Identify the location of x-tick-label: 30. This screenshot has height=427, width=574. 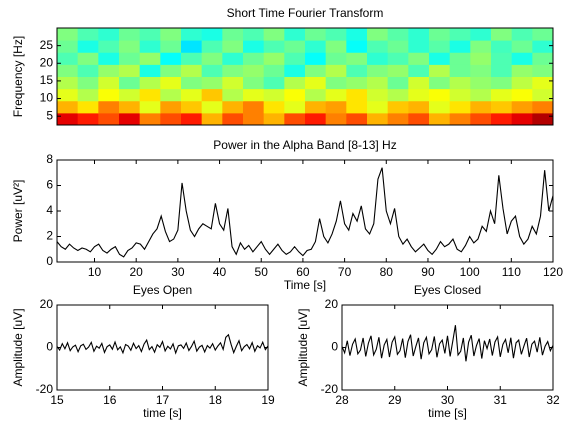
(178, 272).